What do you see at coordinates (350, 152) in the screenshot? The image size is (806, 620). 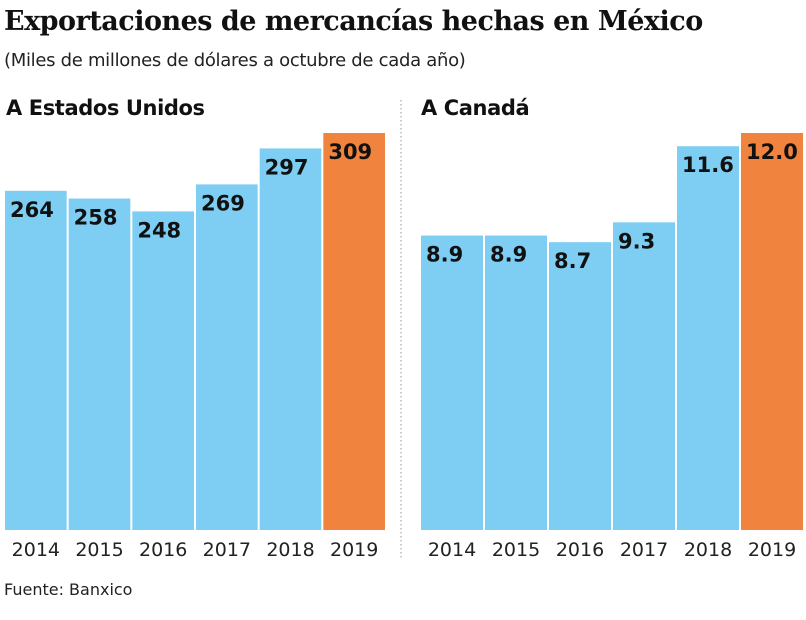 I see `data-label-2019: 309` at bounding box center [350, 152].